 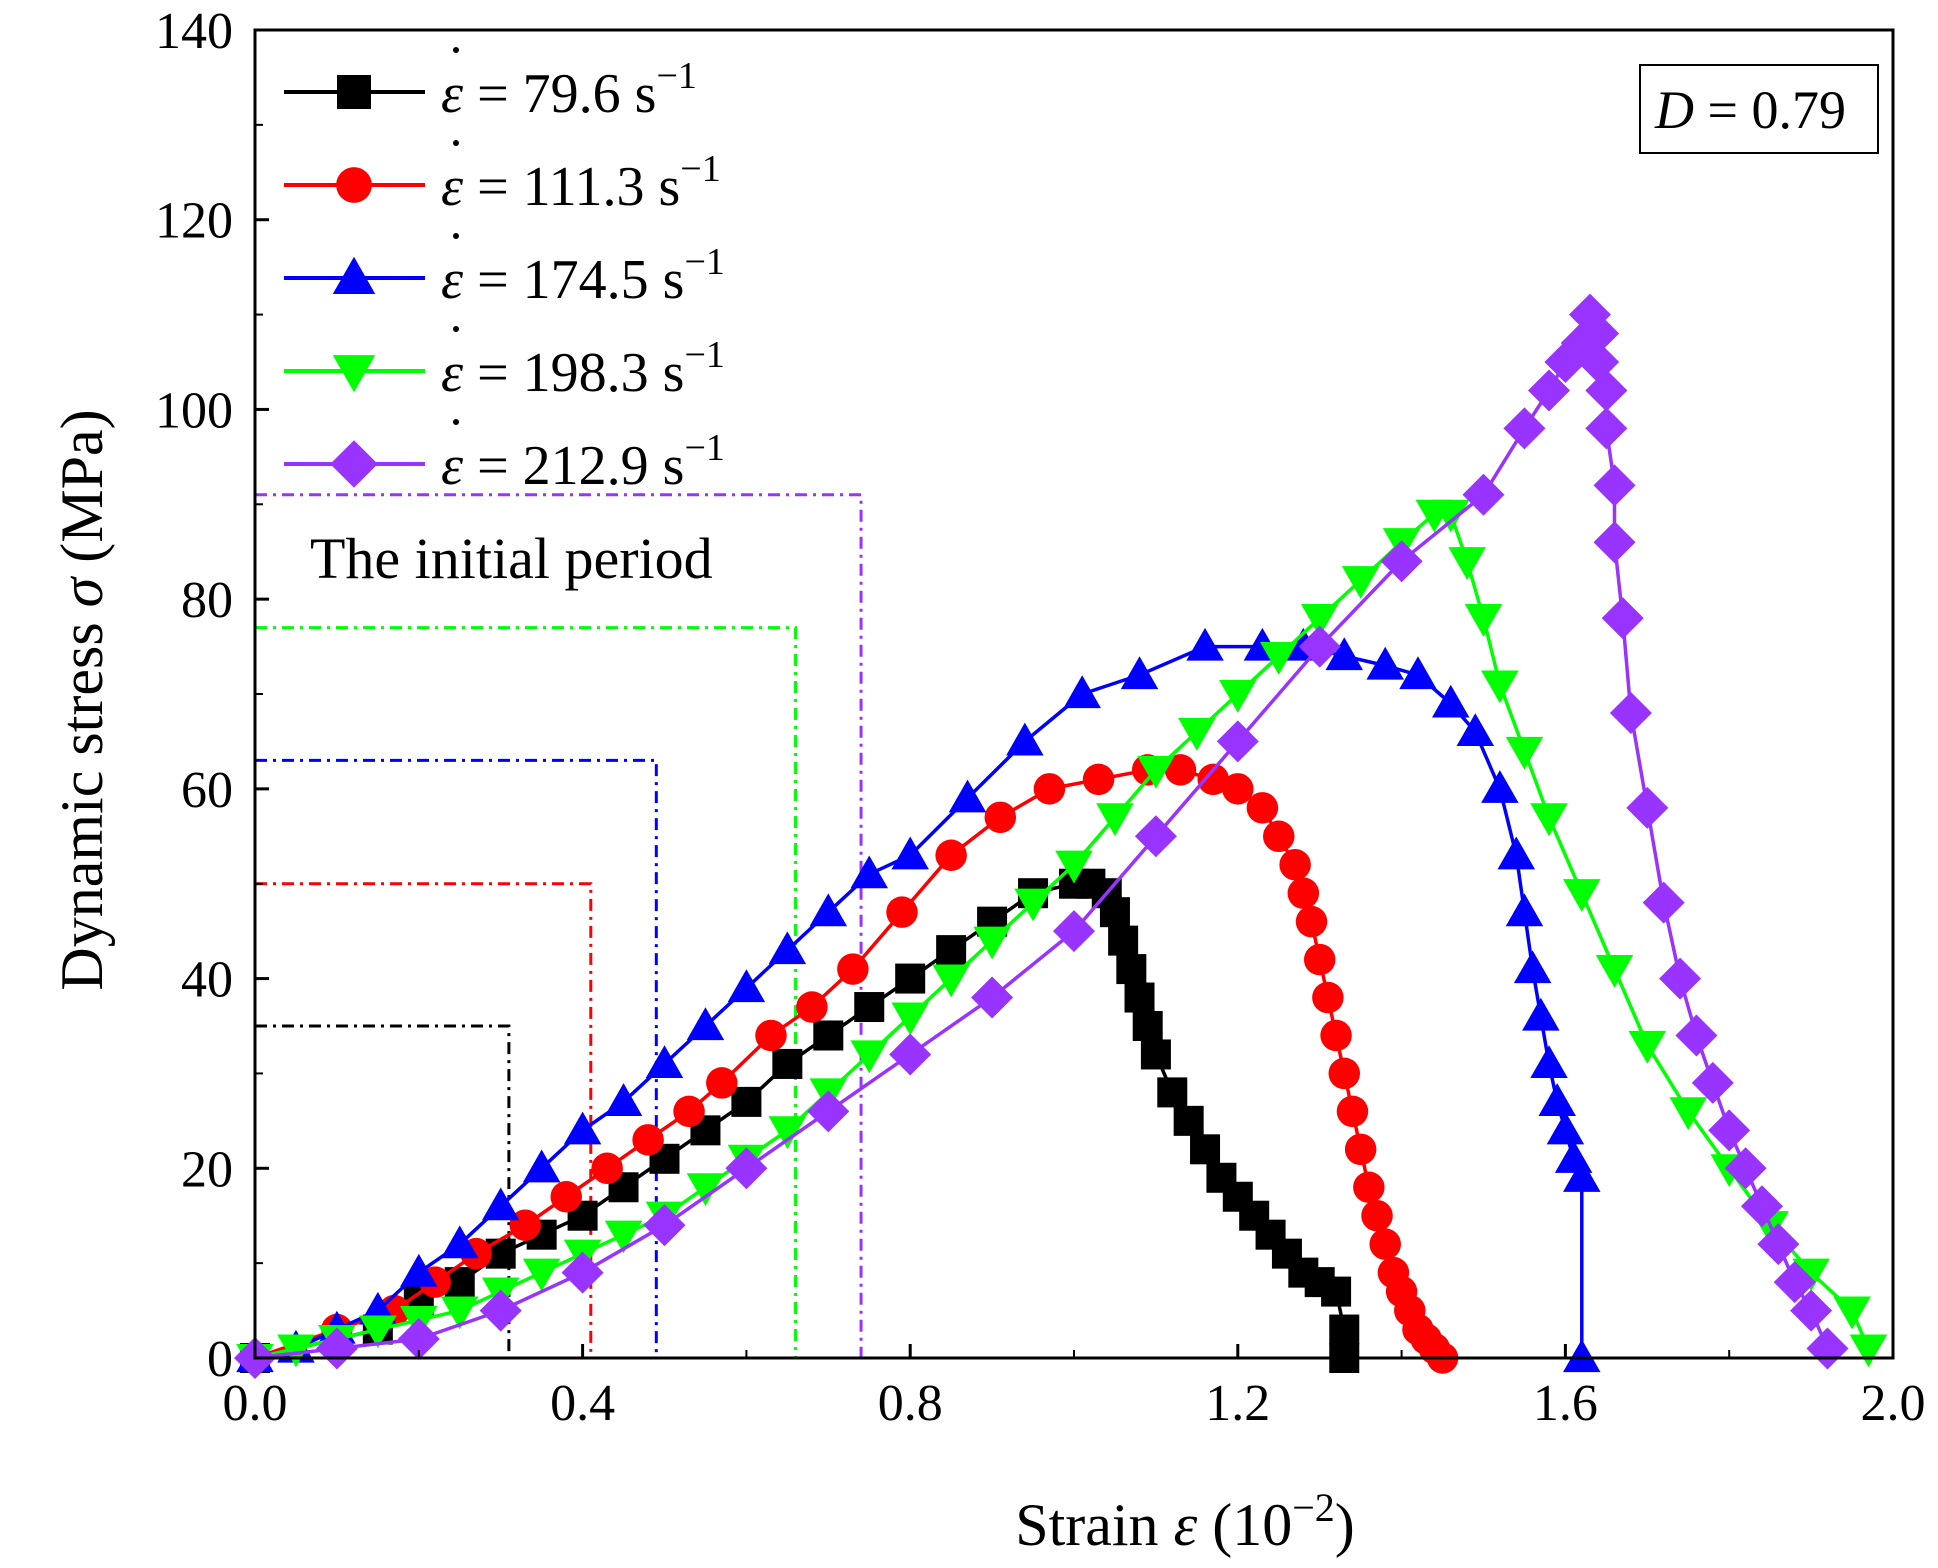 What do you see at coordinates (1750, 110) in the screenshot?
I see `annotation-text: D = 0.79` at bounding box center [1750, 110].